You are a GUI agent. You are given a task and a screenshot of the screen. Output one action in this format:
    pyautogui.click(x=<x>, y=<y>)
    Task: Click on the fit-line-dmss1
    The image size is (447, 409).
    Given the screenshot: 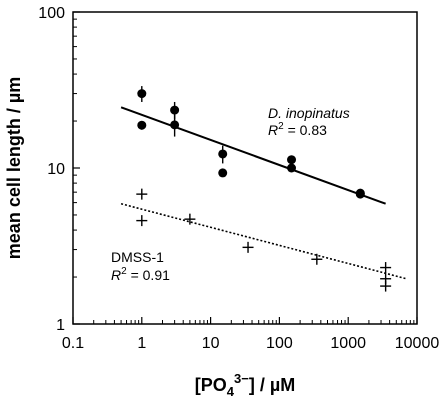 What is the action you would take?
    pyautogui.click(x=263, y=241)
    